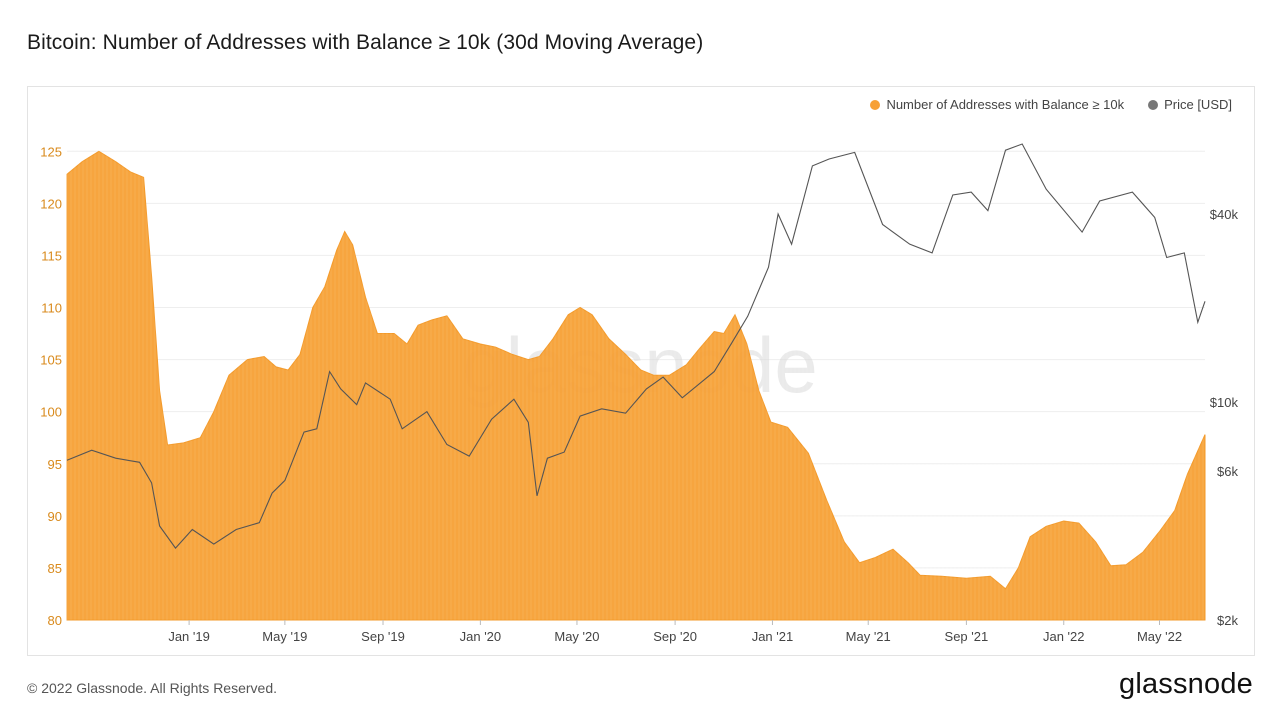 The height and width of the screenshot is (720, 1280). What do you see at coordinates (967, 636) in the screenshot?
I see `x-tick-label: Sep '21` at bounding box center [967, 636].